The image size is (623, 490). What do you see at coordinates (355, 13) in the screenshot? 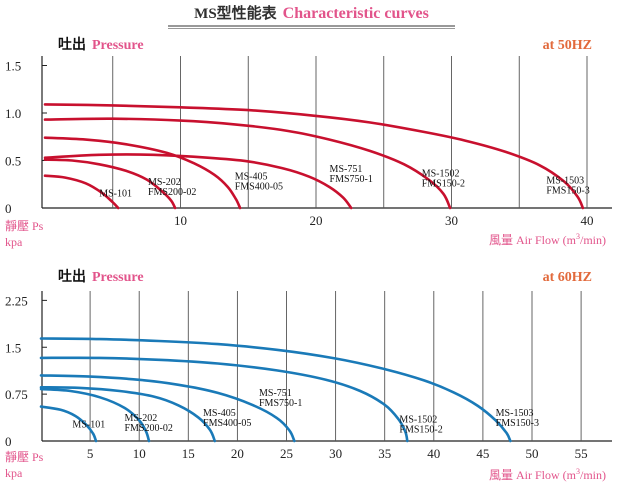
I see `title-english: Characteristic curves` at bounding box center [355, 13].